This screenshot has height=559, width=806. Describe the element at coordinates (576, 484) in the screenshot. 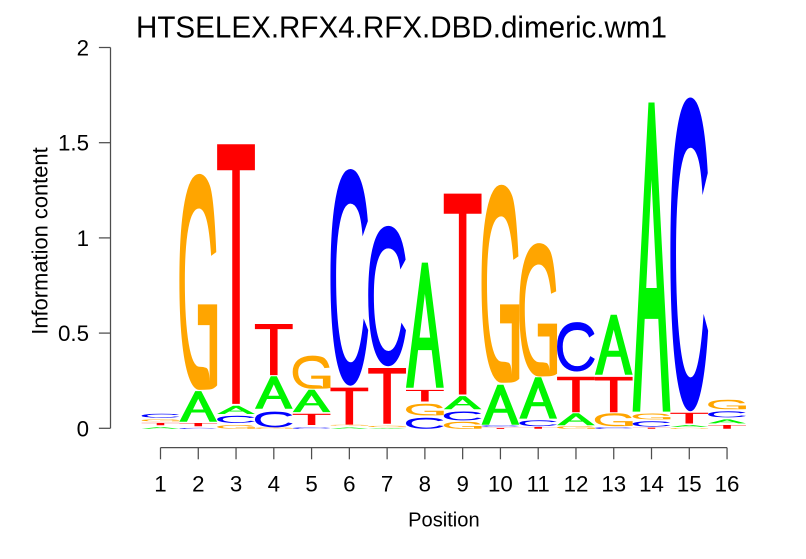

I see `svg-text: 12` at that location.